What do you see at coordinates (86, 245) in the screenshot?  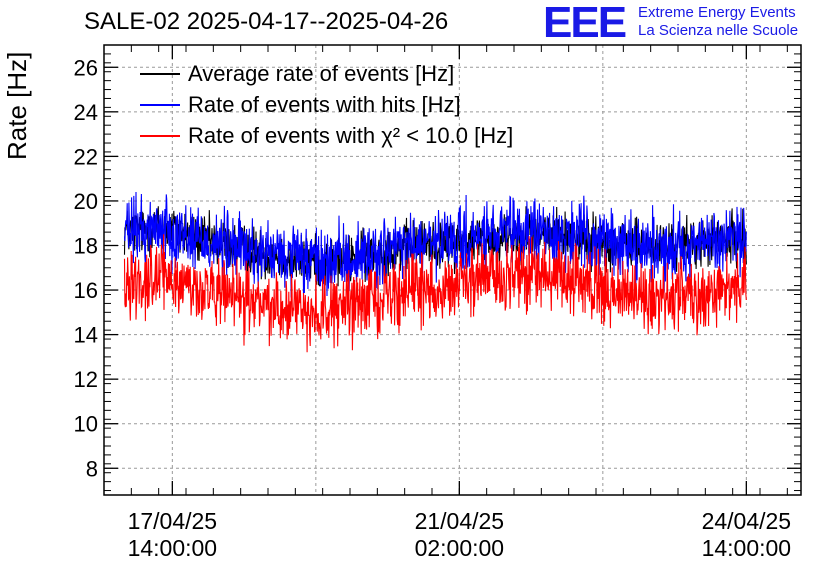 I see `y-tick-label: 18` at bounding box center [86, 245].